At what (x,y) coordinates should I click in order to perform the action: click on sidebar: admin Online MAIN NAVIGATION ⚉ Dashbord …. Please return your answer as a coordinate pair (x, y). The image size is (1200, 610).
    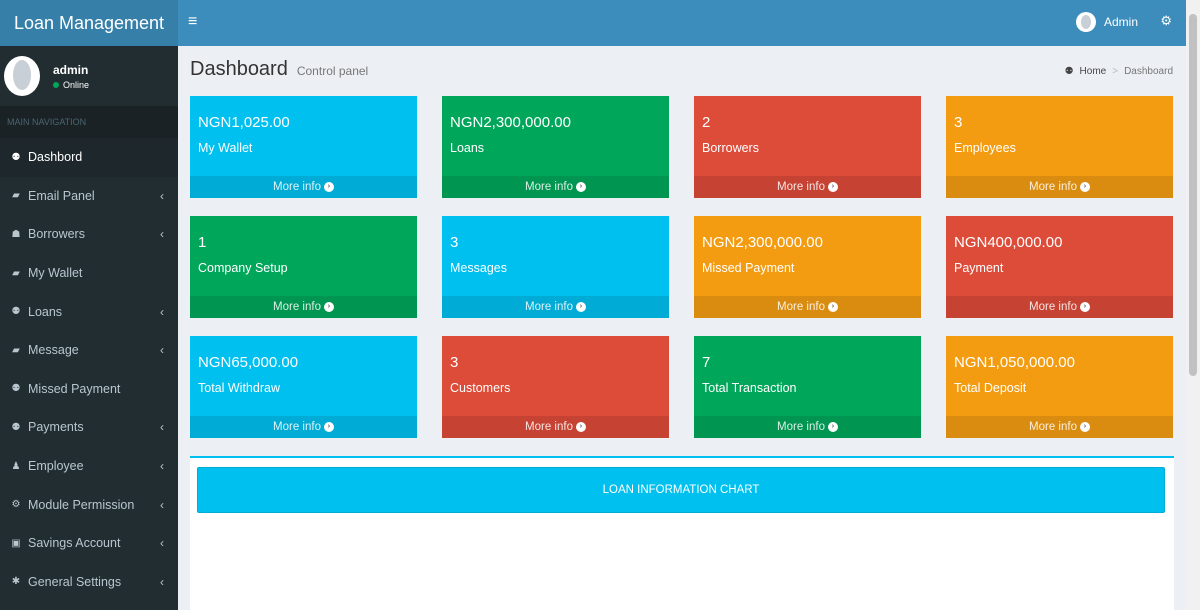
    Looking at the image, I should click on (89, 328).